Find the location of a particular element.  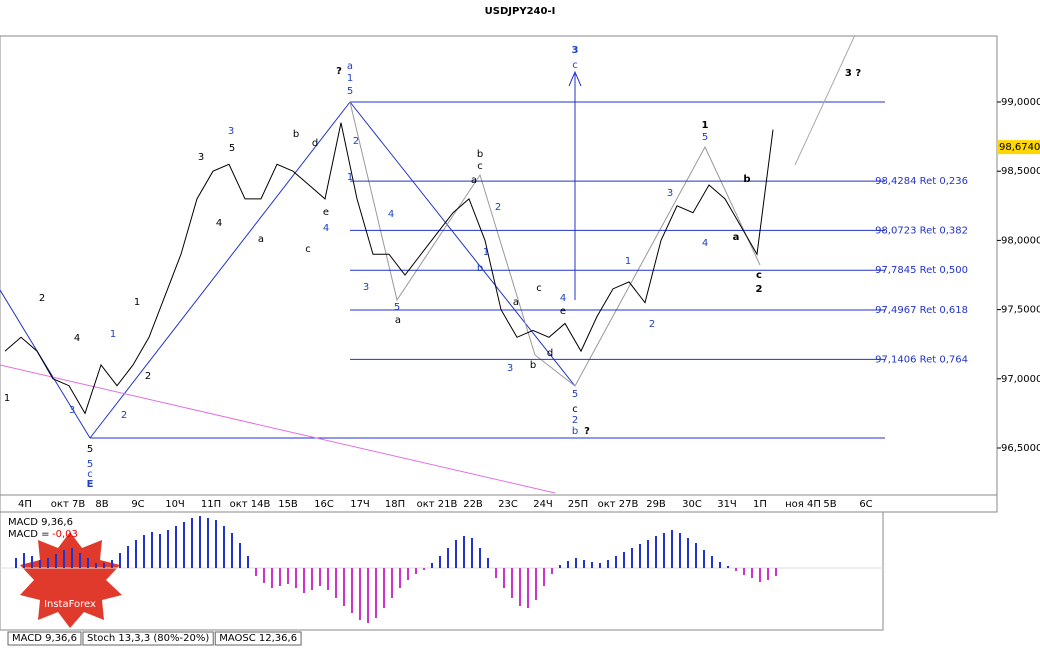

date-label: 18П is located at coordinates (395, 504).